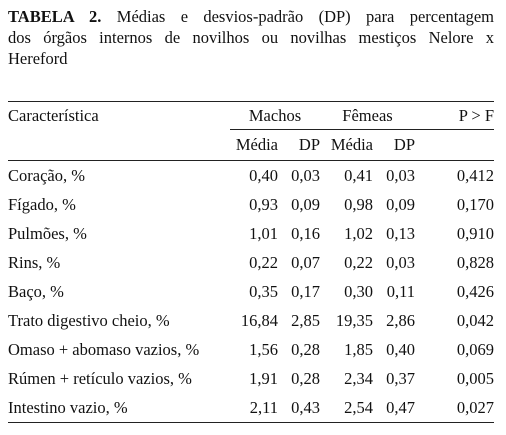 The image size is (506, 435). I want to click on table-row: Pulmões, % 1,01 0,16 1,02 0,13 0,910, so click(251, 233).